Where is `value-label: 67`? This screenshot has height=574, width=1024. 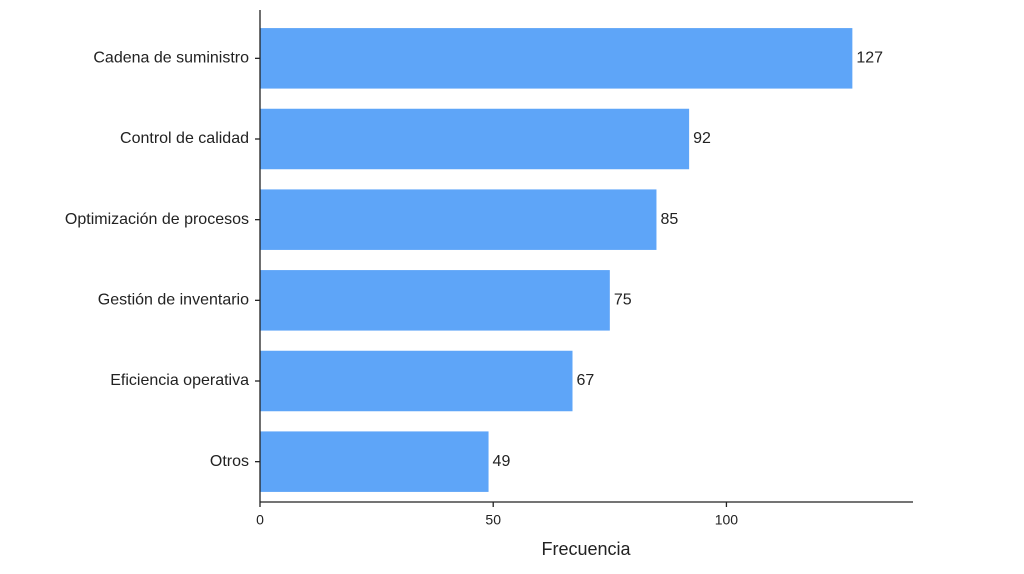 value-label: 67 is located at coordinates (586, 380).